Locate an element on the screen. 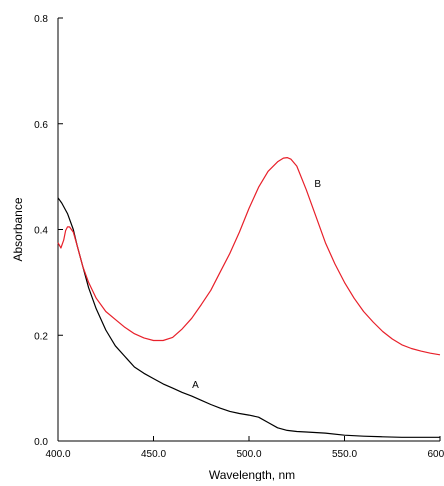 The image size is (444, 486). y-tick-label: 0.4 is located at coordinates (41, 231).